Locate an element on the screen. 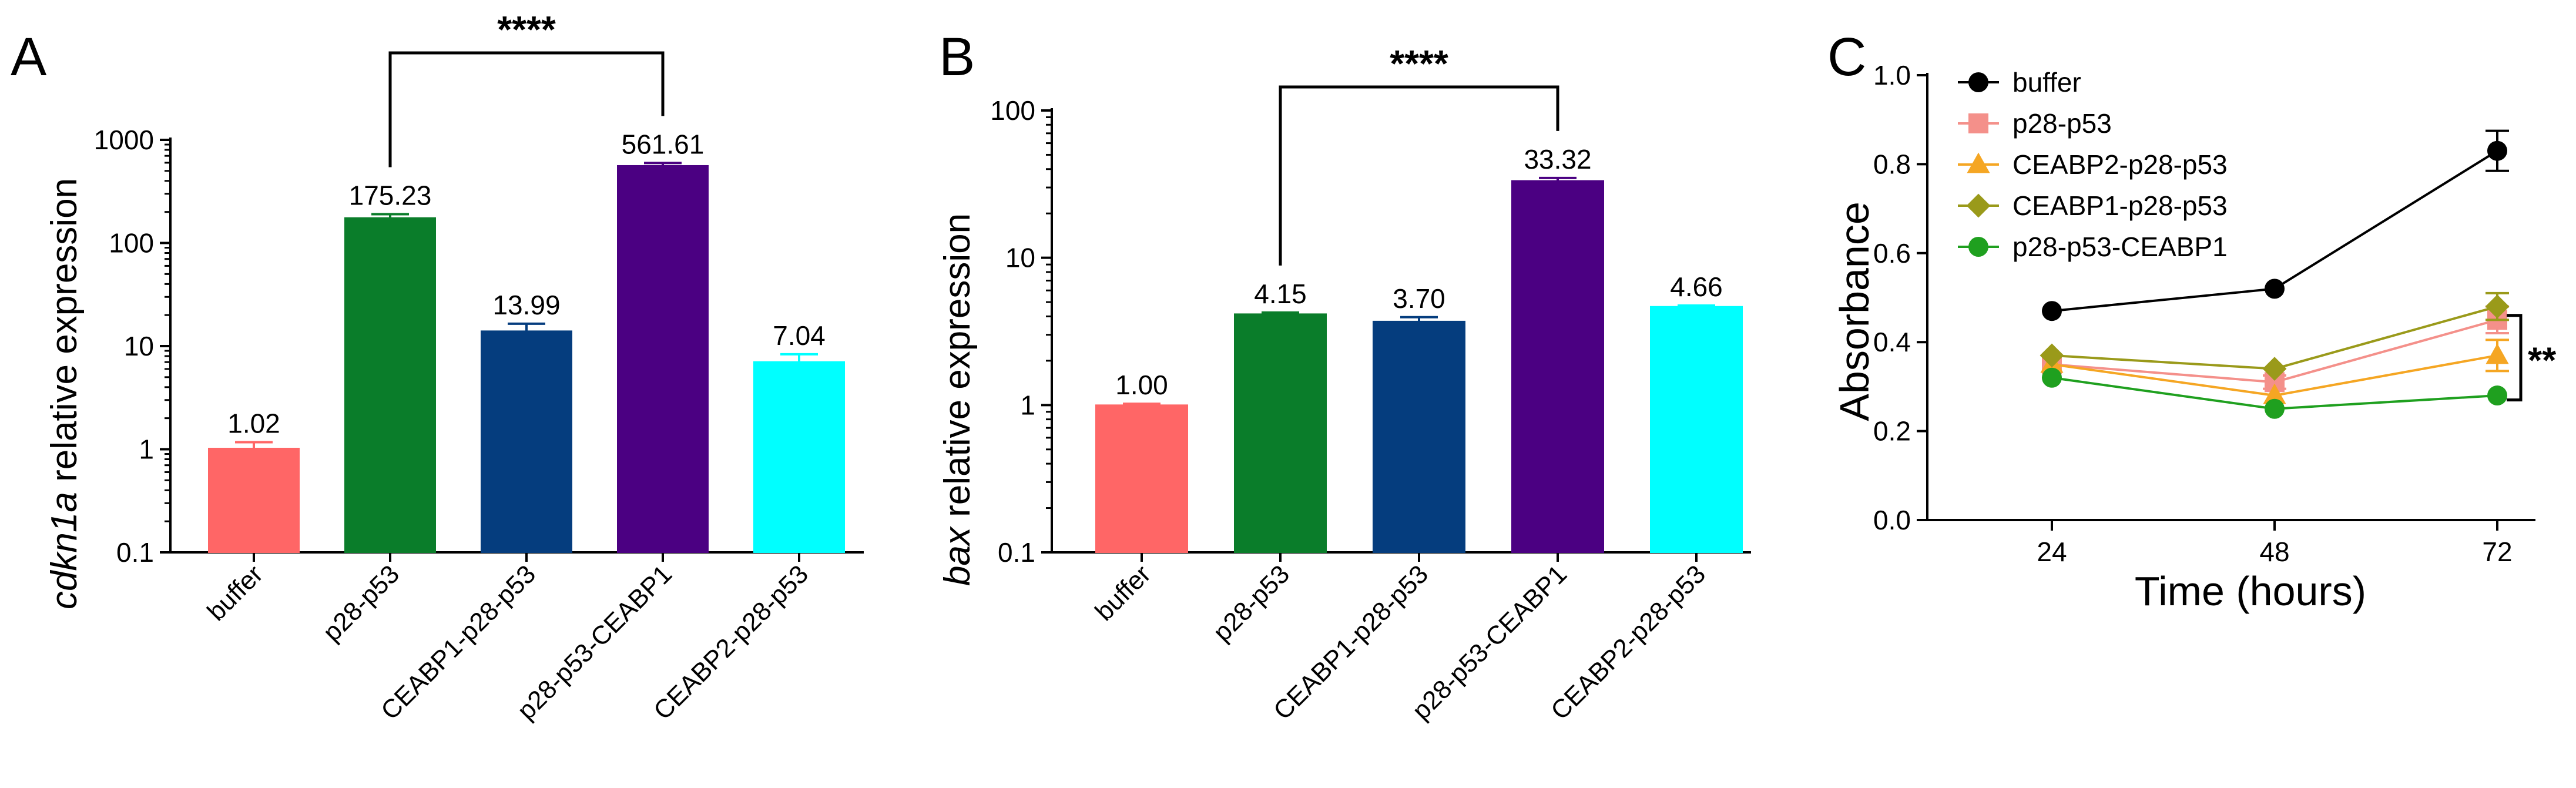 Image resolution: width=2576 pixels, height=788 pixels. panel-label-b: B is located at coordinates (957, 57).